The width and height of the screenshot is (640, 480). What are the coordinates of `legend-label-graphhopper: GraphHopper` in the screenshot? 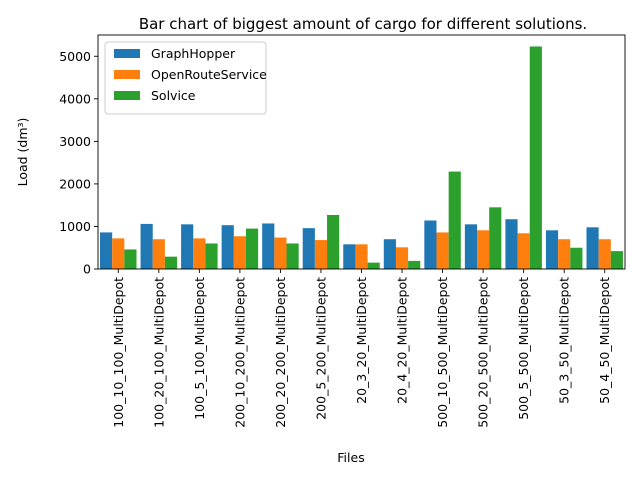 It's located at (193, 53).